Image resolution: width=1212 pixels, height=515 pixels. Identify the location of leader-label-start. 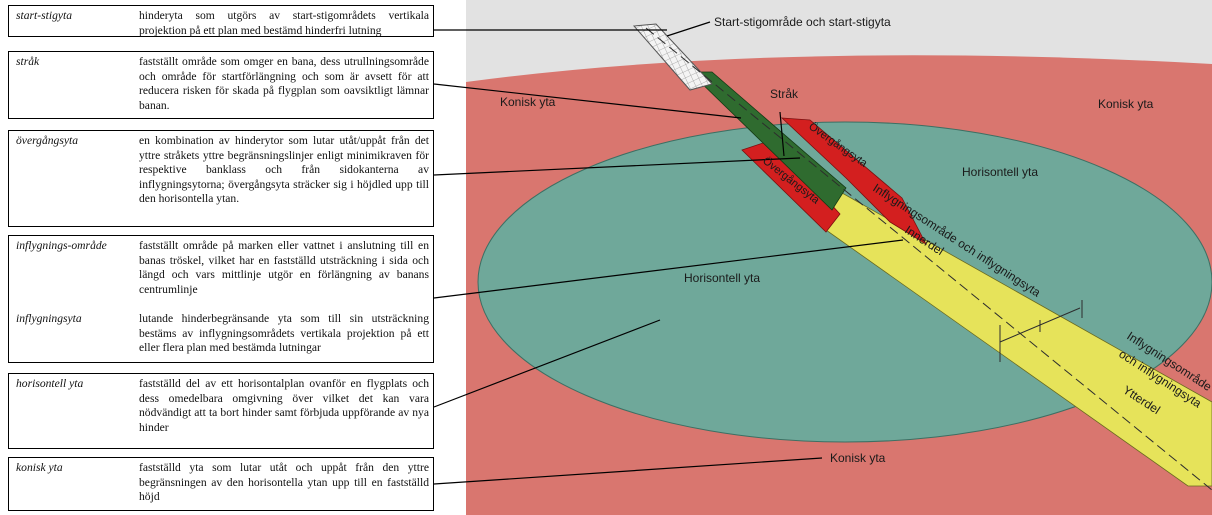
(688, 29).